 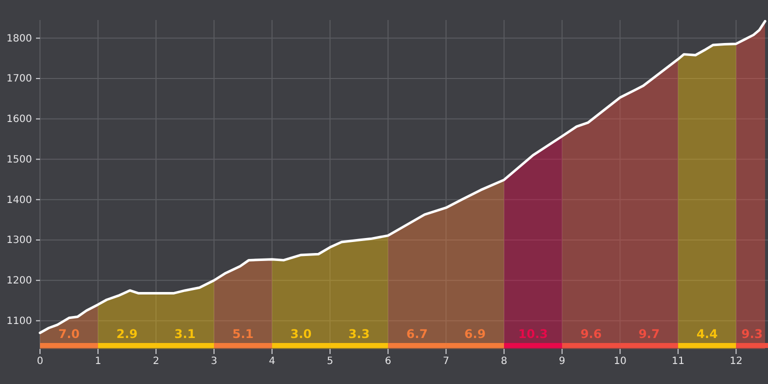 What do you see at coordinates (752, 334) in the screenshot?
I see `band-label: 9.3` at bounding box center [752, 334].